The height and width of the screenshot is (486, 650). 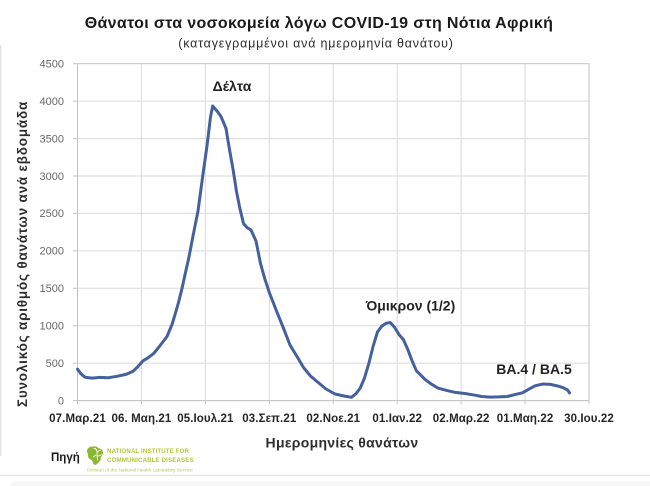 I want to click on svg-text: 02.Μαρ.22, so click(x=461, y=419).